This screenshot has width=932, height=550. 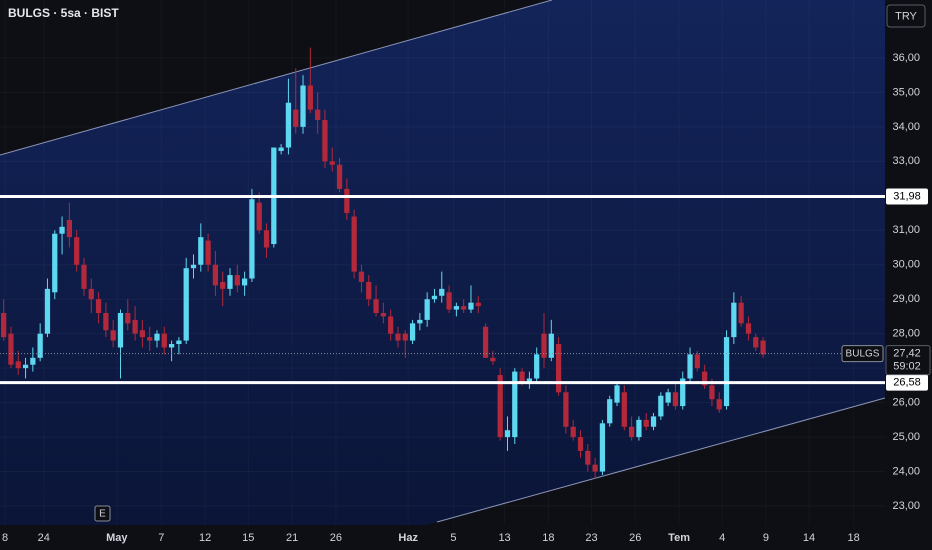 I want to click on price-axis-bg, so click(x=908, y=275).